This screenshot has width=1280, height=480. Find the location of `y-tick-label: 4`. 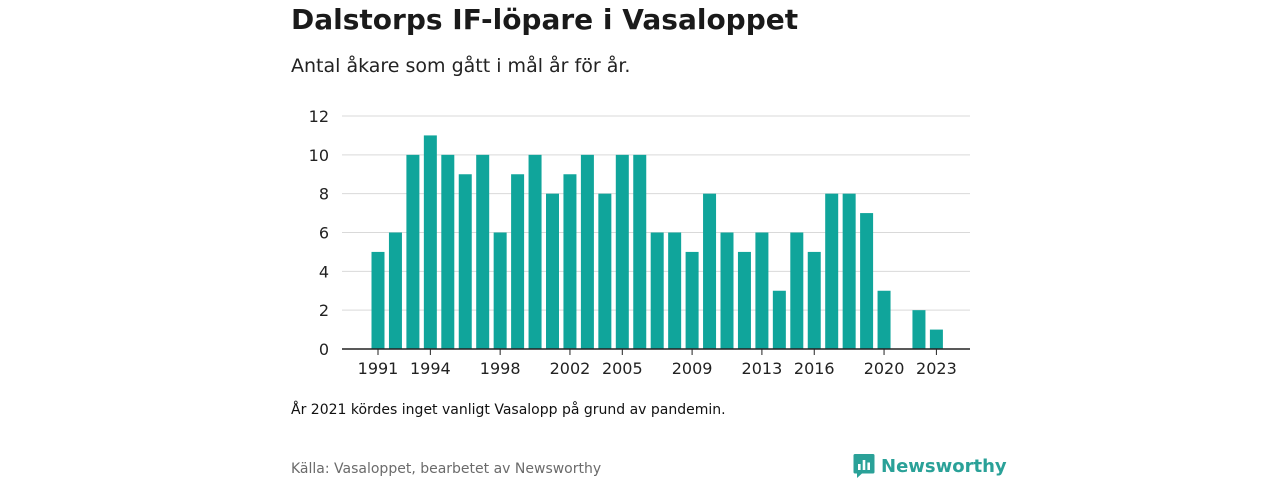

y-tick-label: 4 is located at coordinates (324, 271).